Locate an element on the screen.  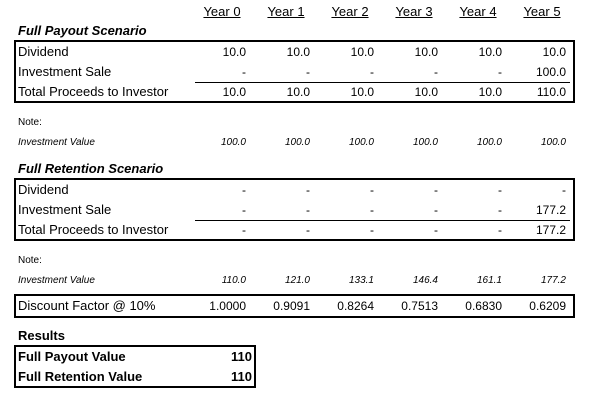
row-value: 146.4 is located at coordinates (425, 280).